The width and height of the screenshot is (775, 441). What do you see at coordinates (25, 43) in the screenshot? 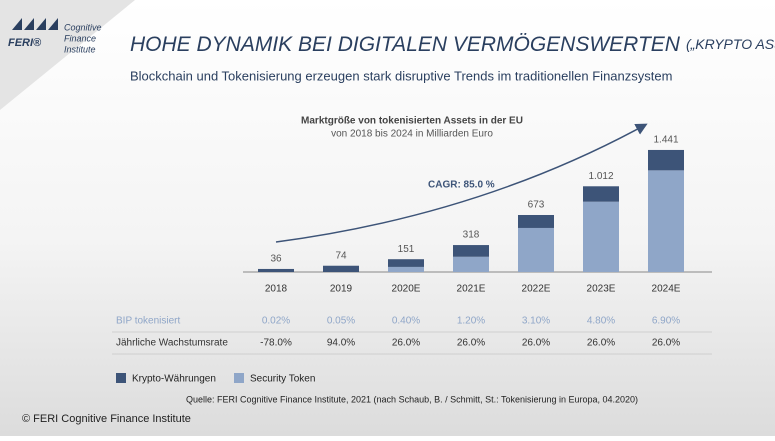
I see `logo-brand: FERI®` at bounding box center [25, 43].